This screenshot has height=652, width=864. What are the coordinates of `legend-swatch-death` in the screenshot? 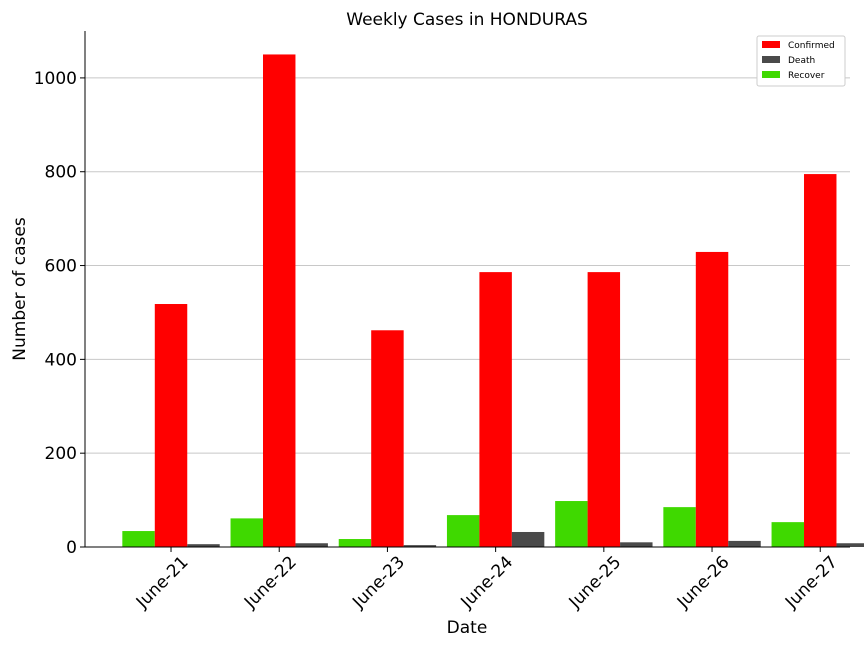 It's located at (771, 59).